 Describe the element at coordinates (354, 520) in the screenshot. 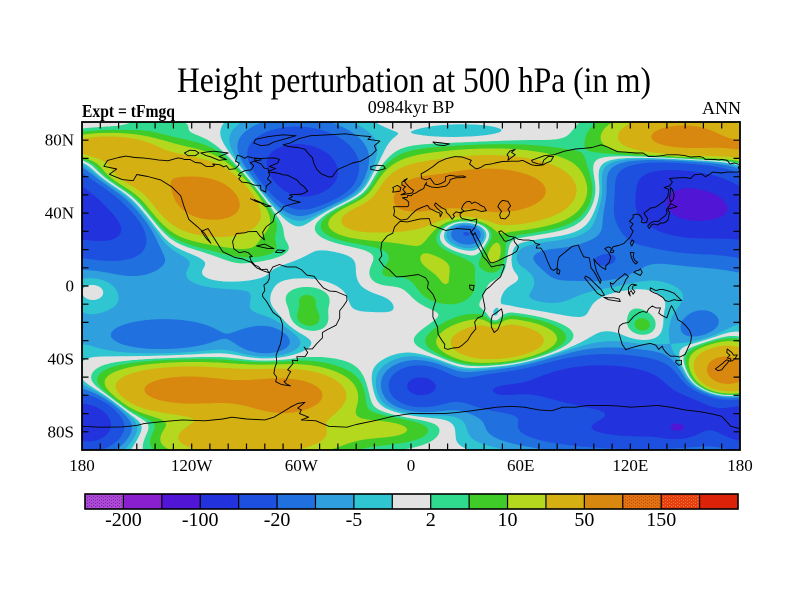

I see `svg-text: -5` at that location.